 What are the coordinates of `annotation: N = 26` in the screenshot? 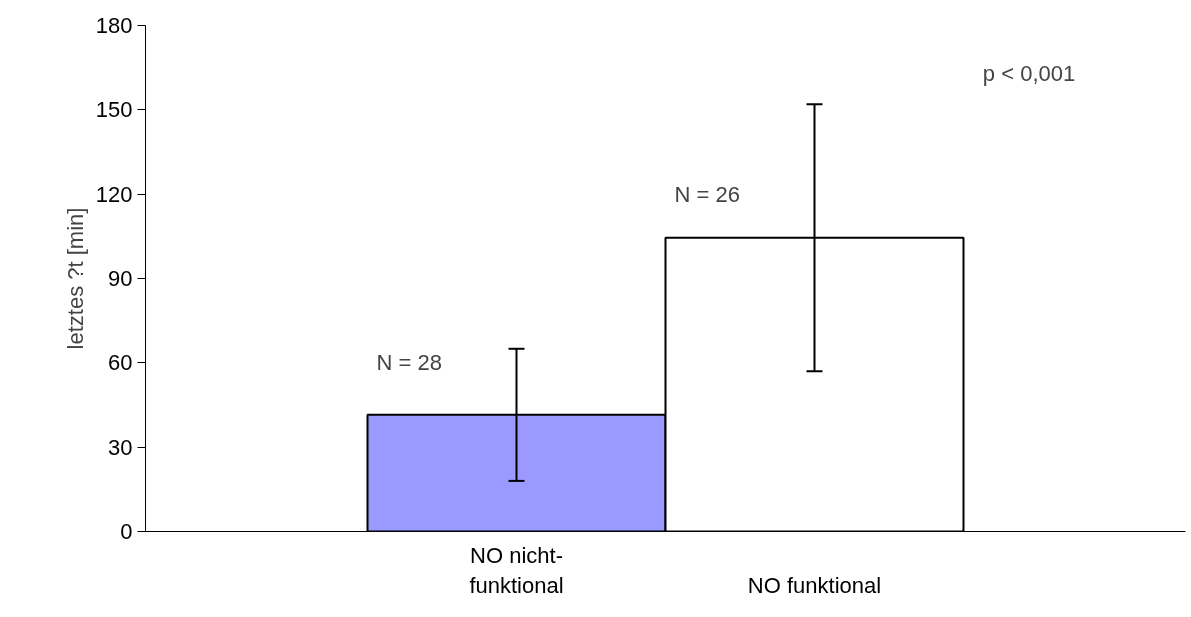 It's located at (707, 194).